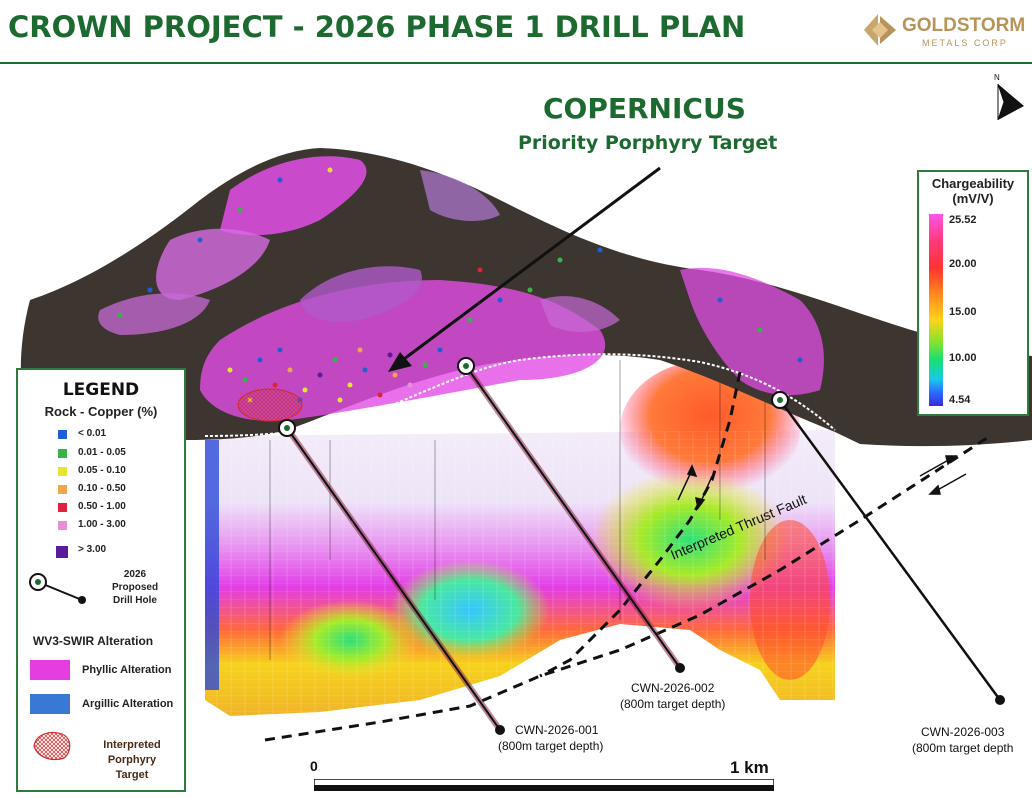 The width and height of the screenshot is (1032, 798). Describe the element at coordinates (93, 641) in the screenshot. I see `alteration-title: WV3-SWIR Alteration` at that location.